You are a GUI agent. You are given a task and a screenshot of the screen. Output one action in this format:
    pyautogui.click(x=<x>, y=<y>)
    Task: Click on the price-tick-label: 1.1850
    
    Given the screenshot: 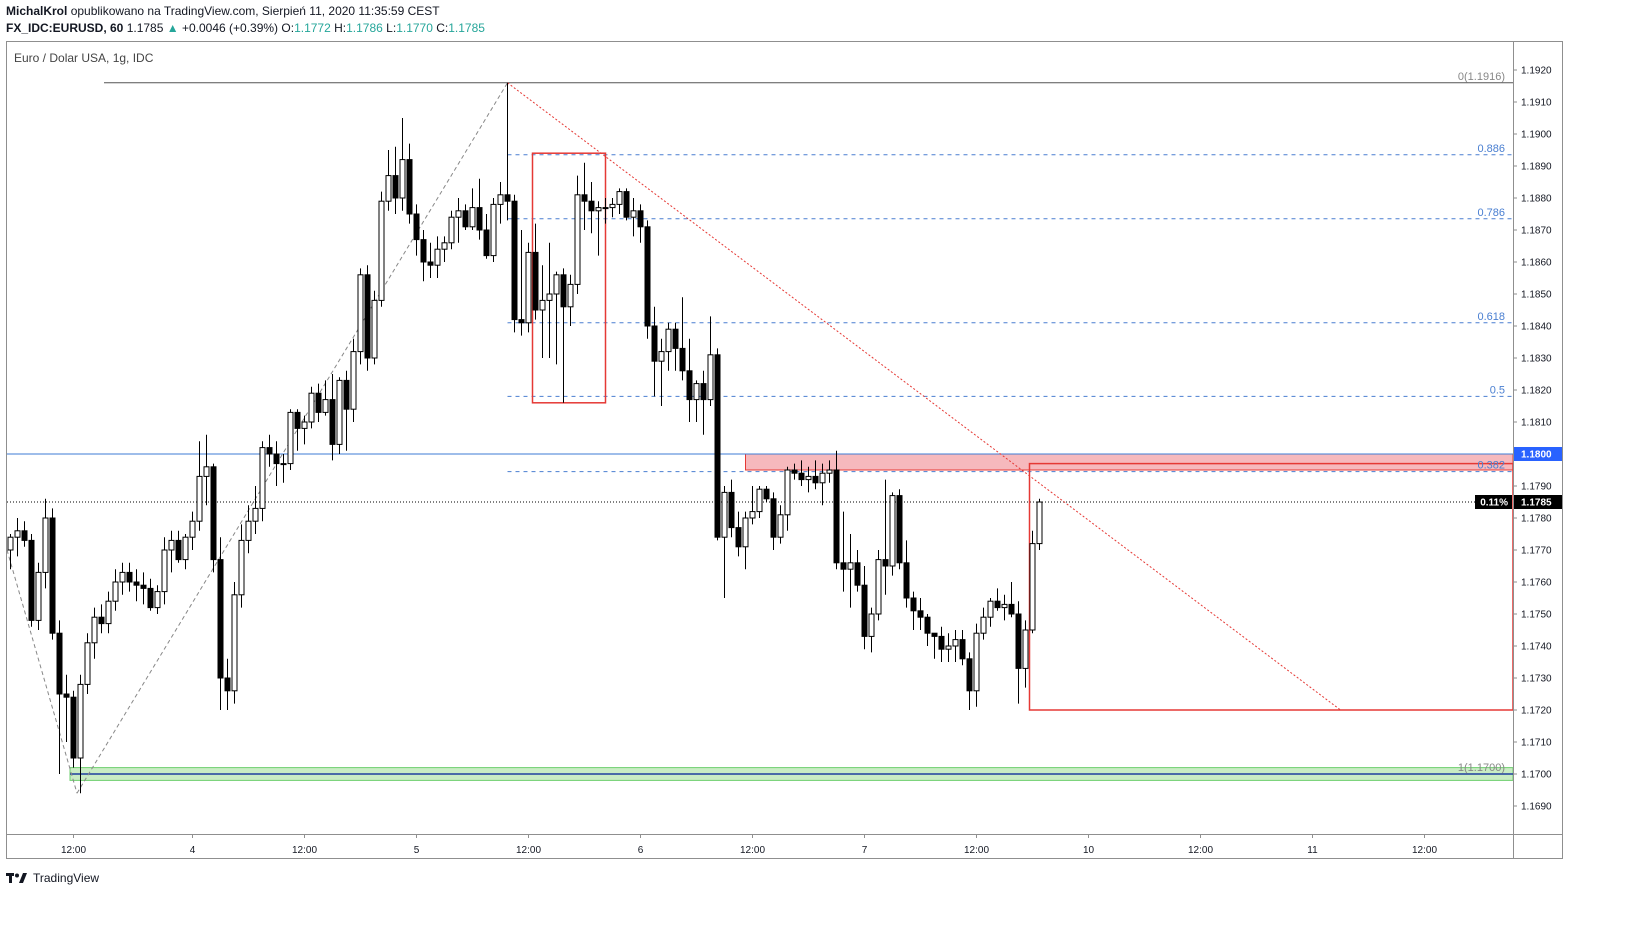 What is the action you would take?
    pyautogui.click(x=1536, y=295)
    